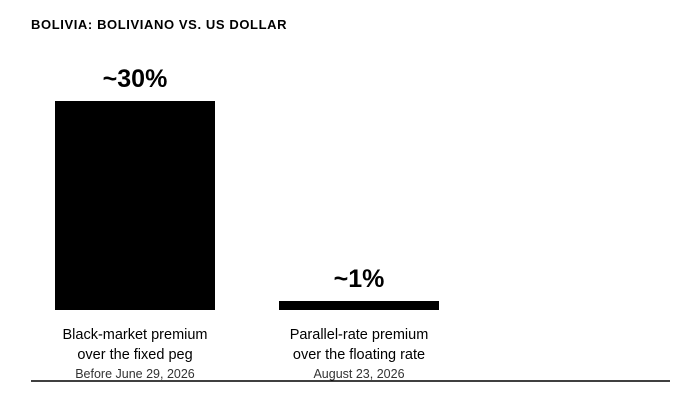 The image size is (681, 412). I want to click on category-label-line2-1: over the fixed peg, so click(134, 355).